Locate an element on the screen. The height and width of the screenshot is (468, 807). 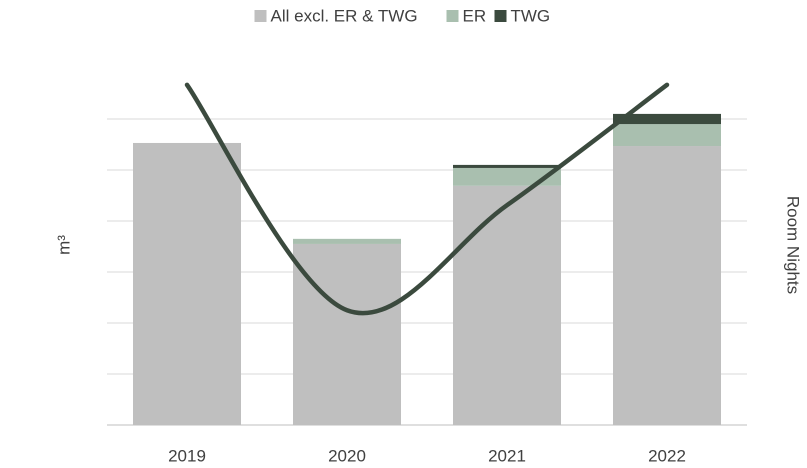
x-tick-label: 2019 is located at coordinates (187, 455).